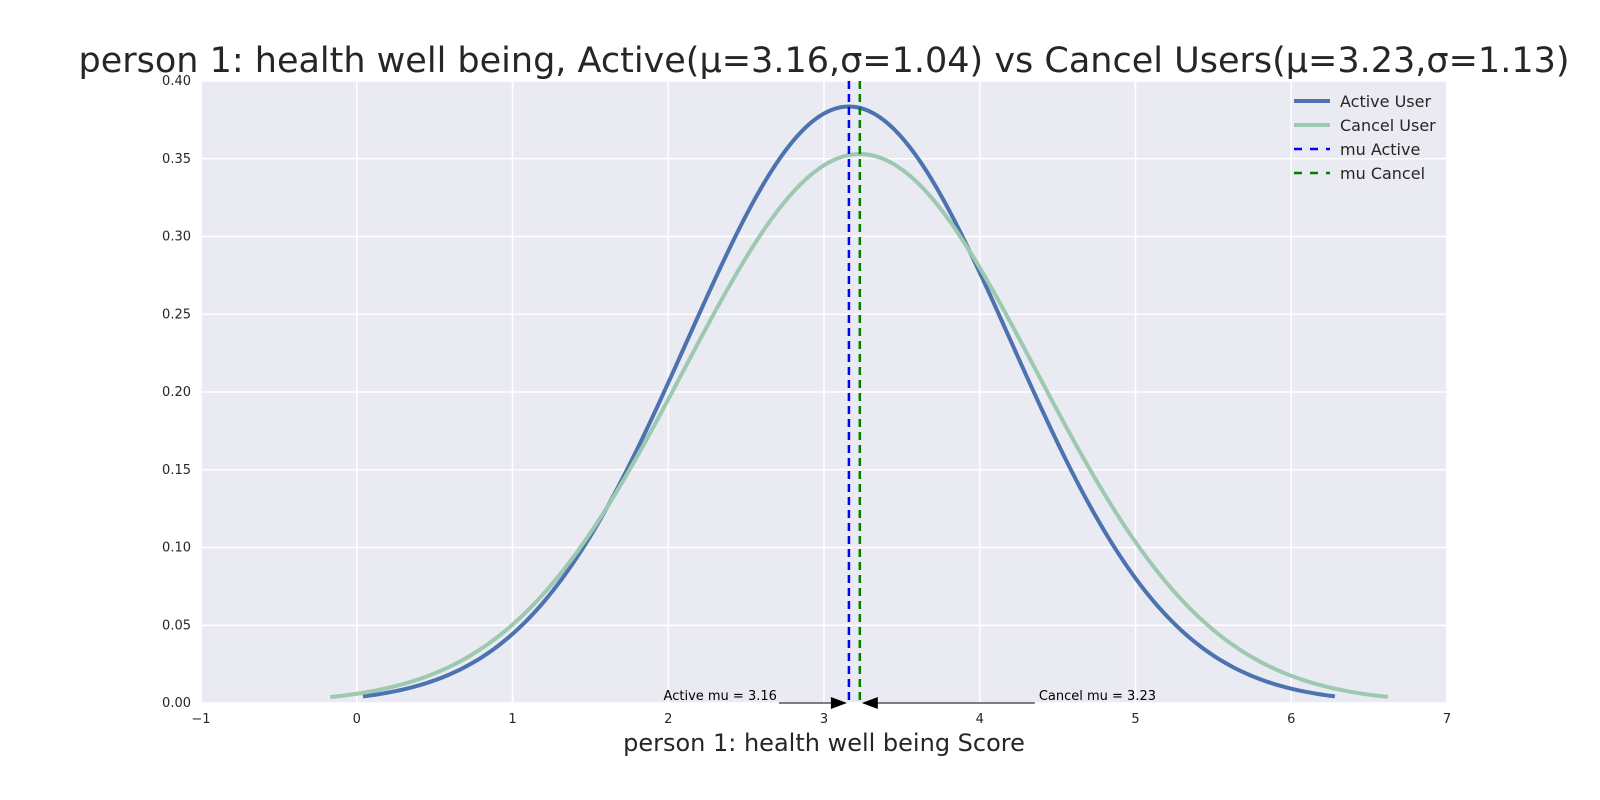 The height and width of the screenshot is (800, 1600). Describe the element at coordinates (176, 81) in the screenshot. I see `y-tick-label: 0.40` at that location.